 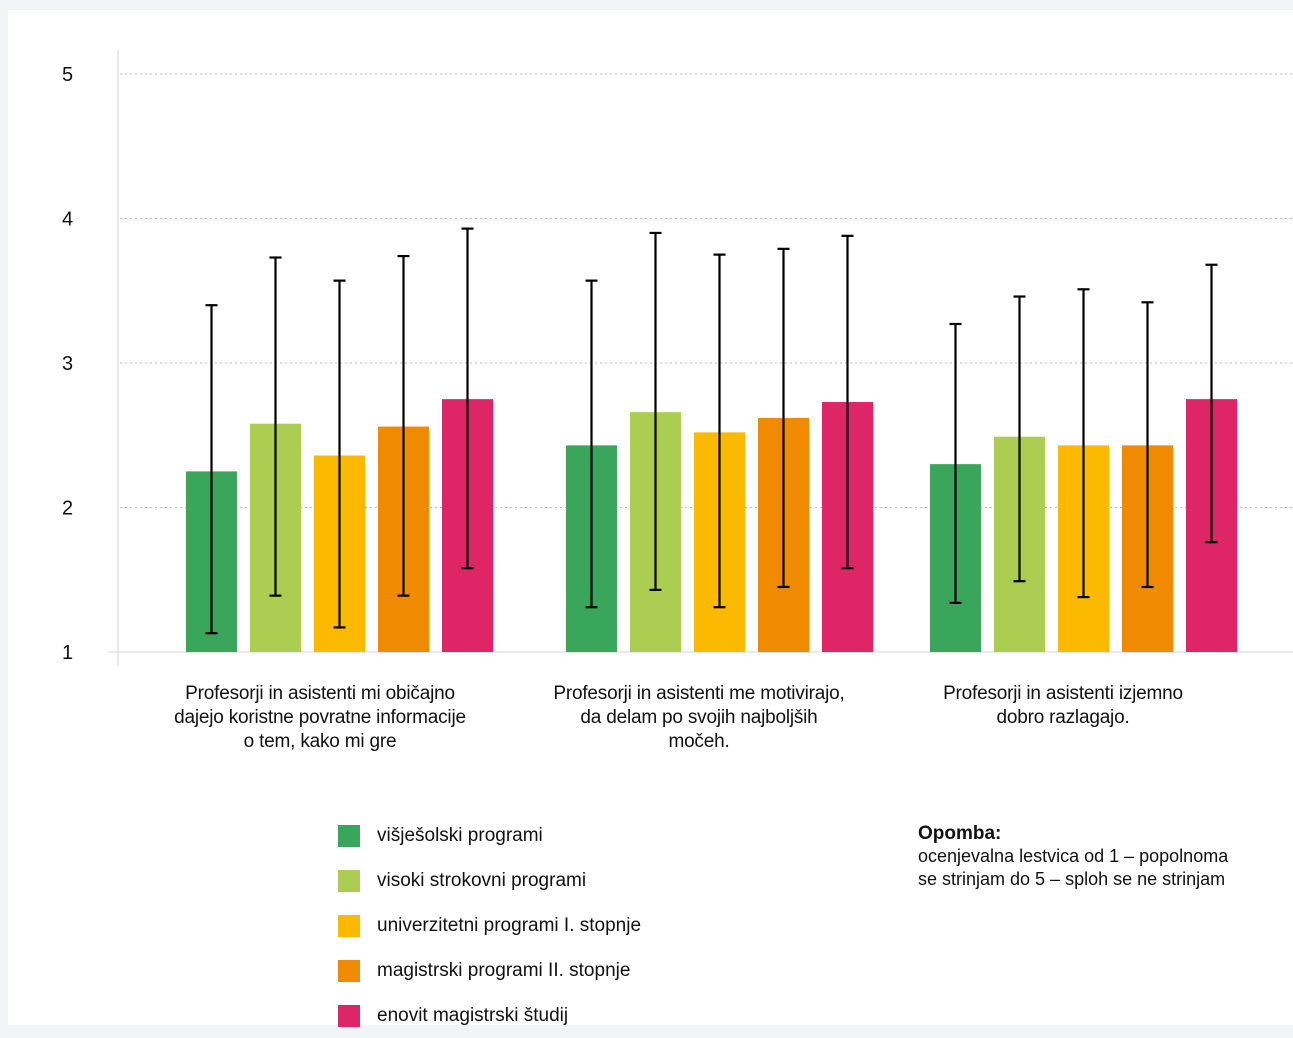 I want to click on y-tick-label: 3, so click(x=67, y=364).